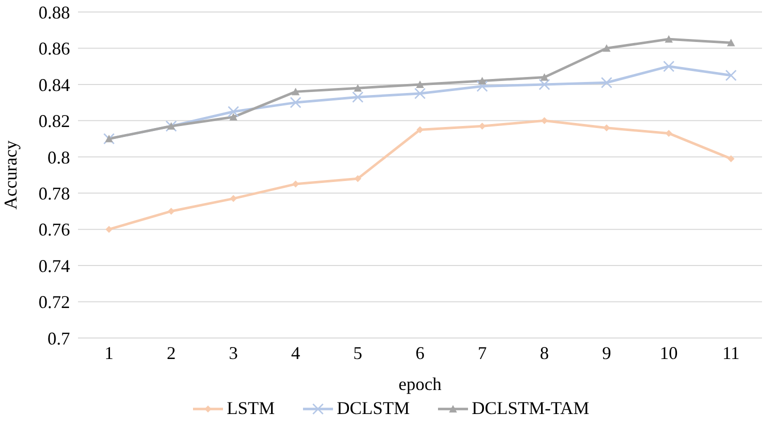 This screenshot has height=423, width=766. I want to click on y-axis-title: Accuracy, so click(10, 175).